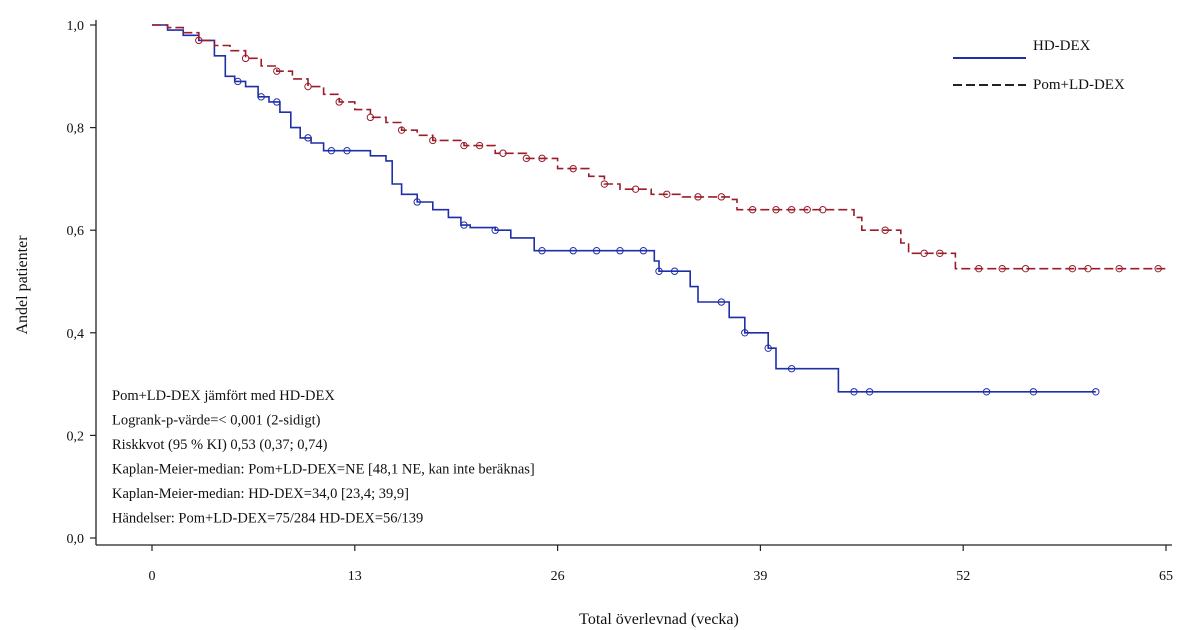  I want to click on legend-label: HD-DEX, so click(1062, 46).